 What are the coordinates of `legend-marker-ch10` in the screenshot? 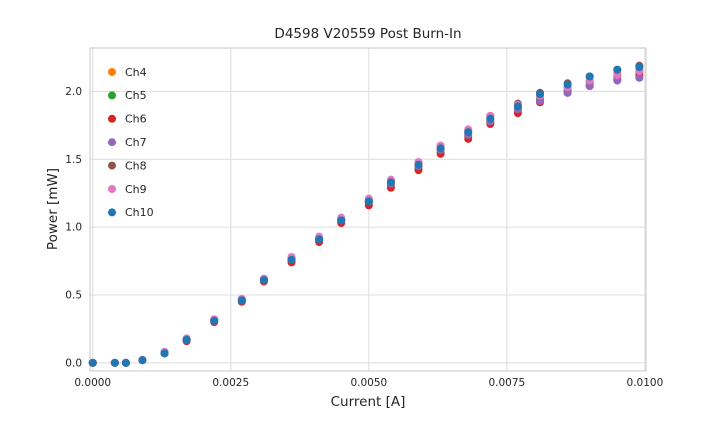 It's located at (112, 212).